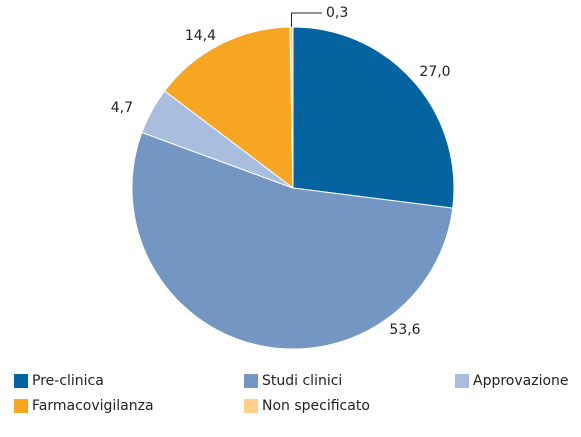 The height and width of the screenshot is (437, 581). What do you see at coordinates (316, 406) in the screenshot?
I see `legend-label: Non specificato` at bounding box center [316, 406].